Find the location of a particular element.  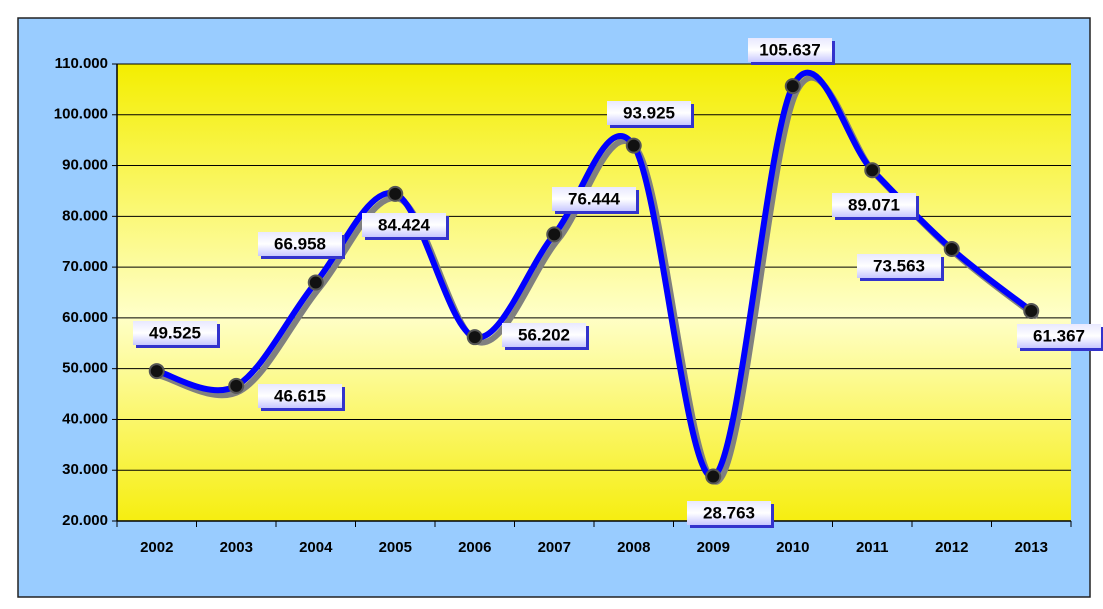

value-label: 61.367 is located at coordinates (1059, 335).